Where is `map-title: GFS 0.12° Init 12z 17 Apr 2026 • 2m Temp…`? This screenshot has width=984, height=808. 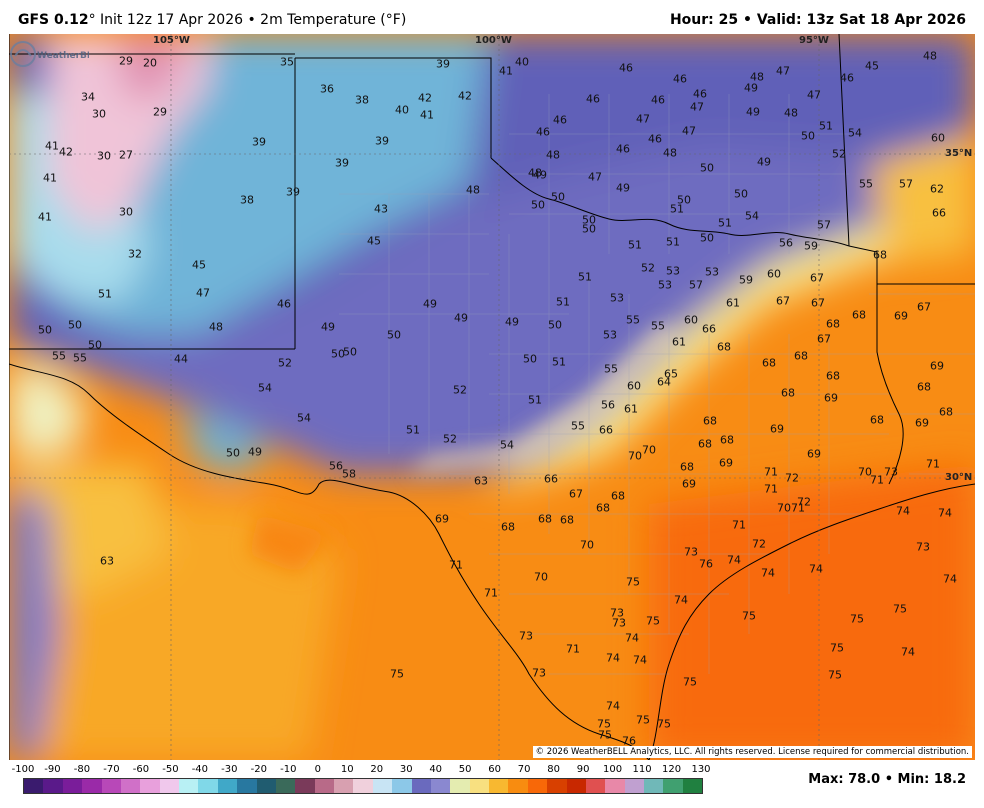 map-title: GFS 0.12° Init 12z 17 Apr 2026 • 2m Temp… is located at coordinates (212, 20).